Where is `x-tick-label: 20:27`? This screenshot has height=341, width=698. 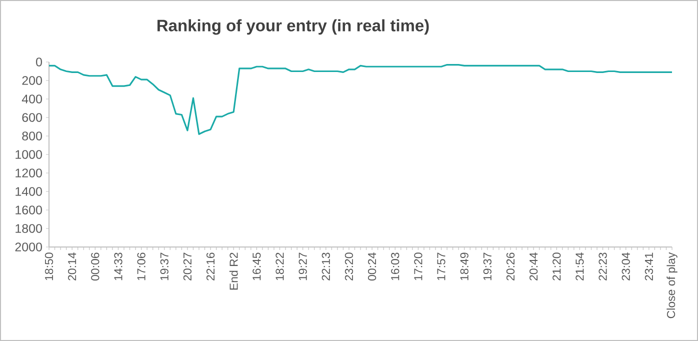
x-tick-label: 20:27 is located at coordinates (187, 266).